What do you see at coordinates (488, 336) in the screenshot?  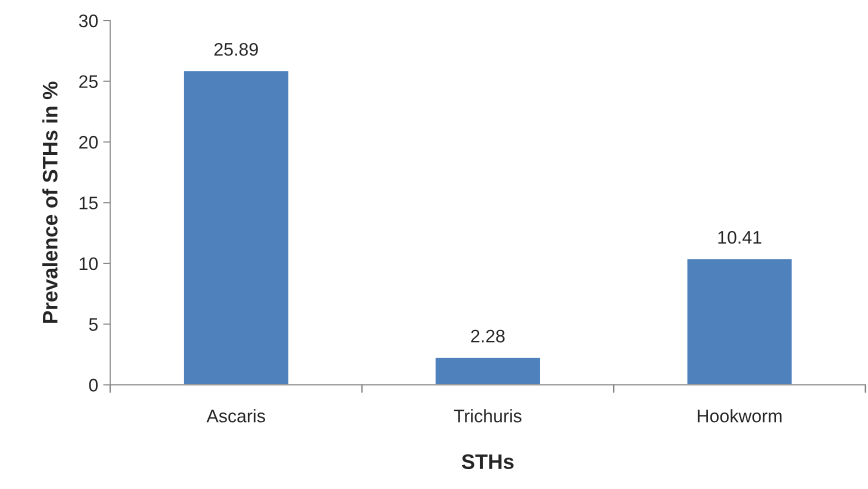 I see `data-label: 2.28` at bounding box center [488, 336].